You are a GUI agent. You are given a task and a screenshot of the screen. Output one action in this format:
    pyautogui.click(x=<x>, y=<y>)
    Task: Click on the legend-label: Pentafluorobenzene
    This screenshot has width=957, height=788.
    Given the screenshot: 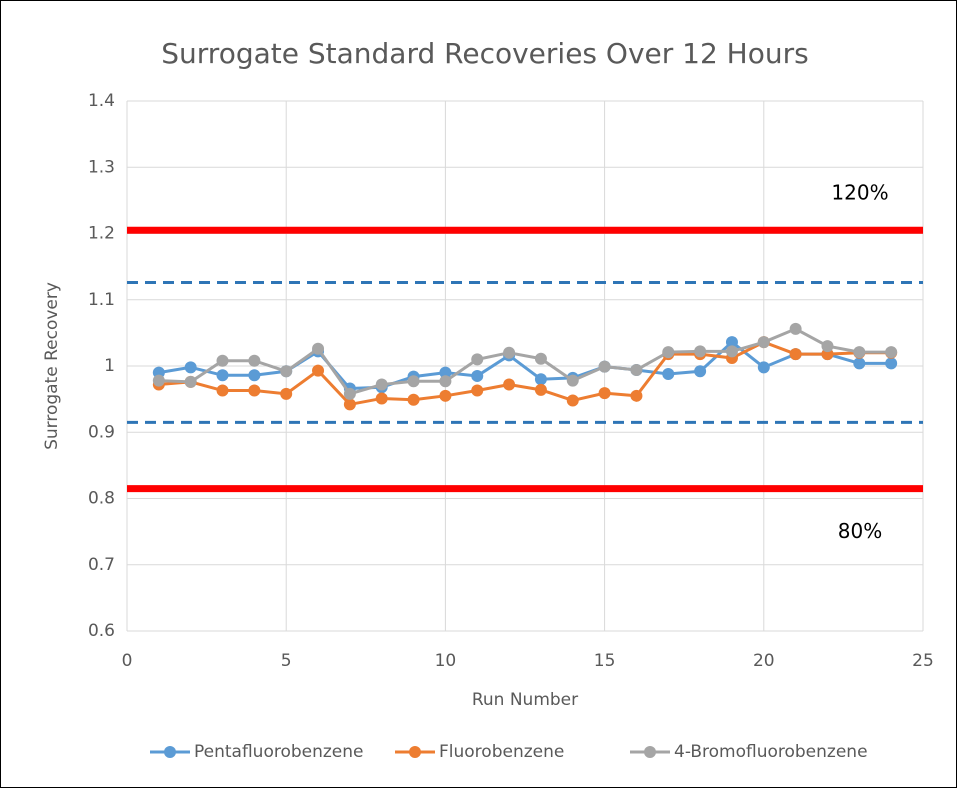 What is the action you would take?
    pyautogui.click(x=279, y=752)
    